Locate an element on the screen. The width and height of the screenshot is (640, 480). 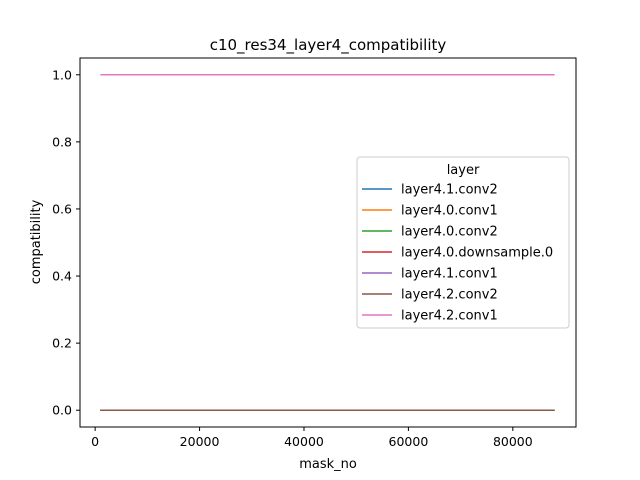
y-tick-label: 0.4 is located at coordinates (62, 276).